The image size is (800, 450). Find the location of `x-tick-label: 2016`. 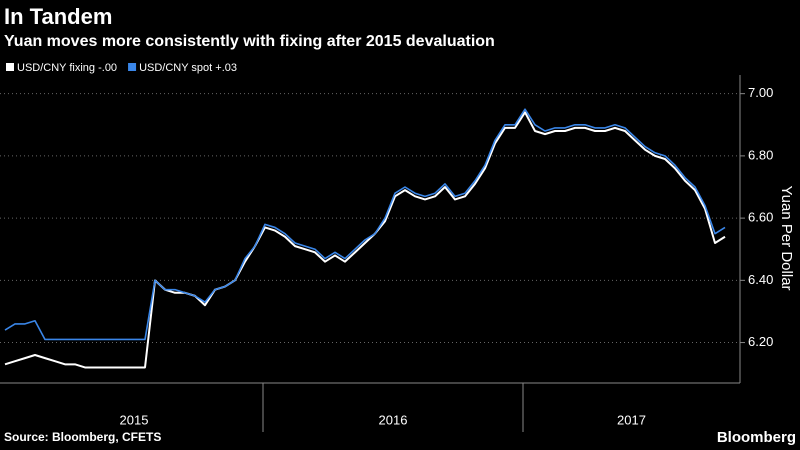

x-tick-label: 2016 is located at coordinates (393, 419).